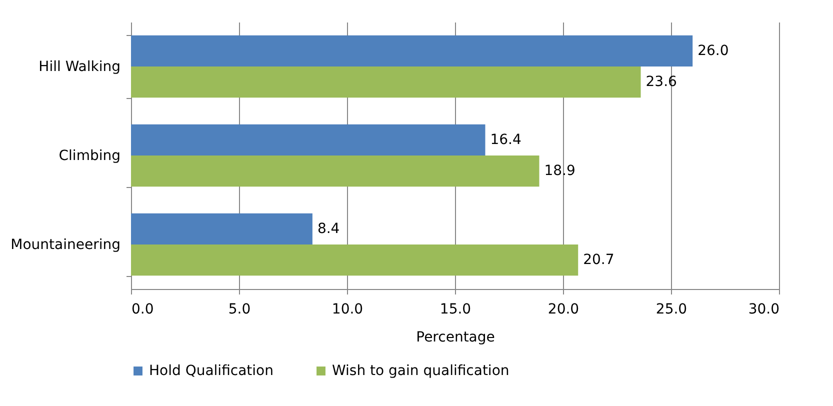 This screenshot has height=406, width=833. What do you see at coordinates (713, 50) in the screenshot?
I see `data-label: 26.0` at bounding box center [713, 50].